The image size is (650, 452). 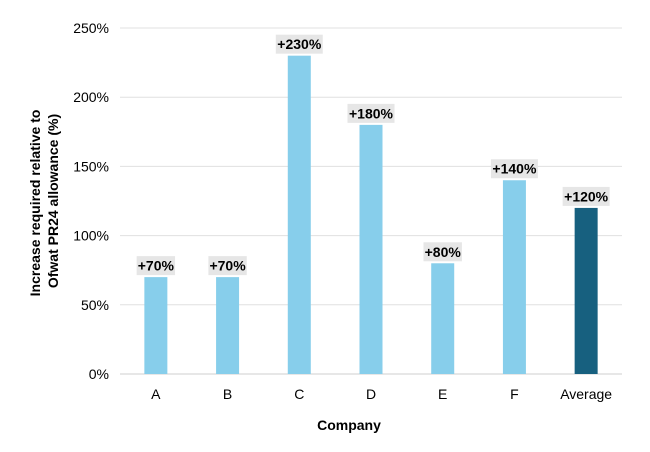 What do you see at coordinates (53, 201) in the screenshot?
I see `y-axis-title-line-2: Ofwat PR24 allowance (%)` at bounding box center [53, 201].